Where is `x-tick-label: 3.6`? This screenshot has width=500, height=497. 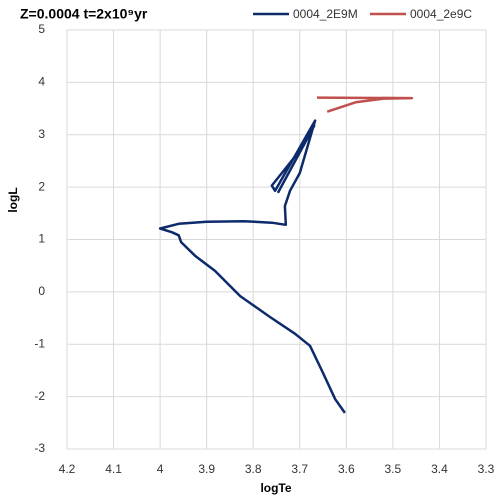 x-tick-label: 3.6 is located at coordinates (346, 469).